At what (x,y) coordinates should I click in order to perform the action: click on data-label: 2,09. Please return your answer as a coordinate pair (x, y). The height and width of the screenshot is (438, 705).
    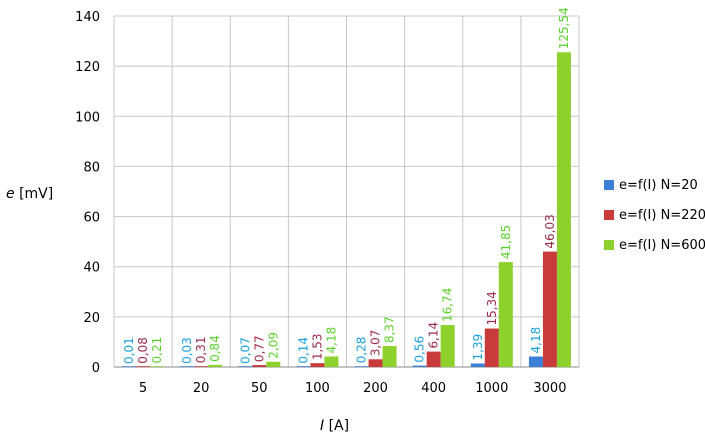
    Looking at the image, I should click on (273, 345).